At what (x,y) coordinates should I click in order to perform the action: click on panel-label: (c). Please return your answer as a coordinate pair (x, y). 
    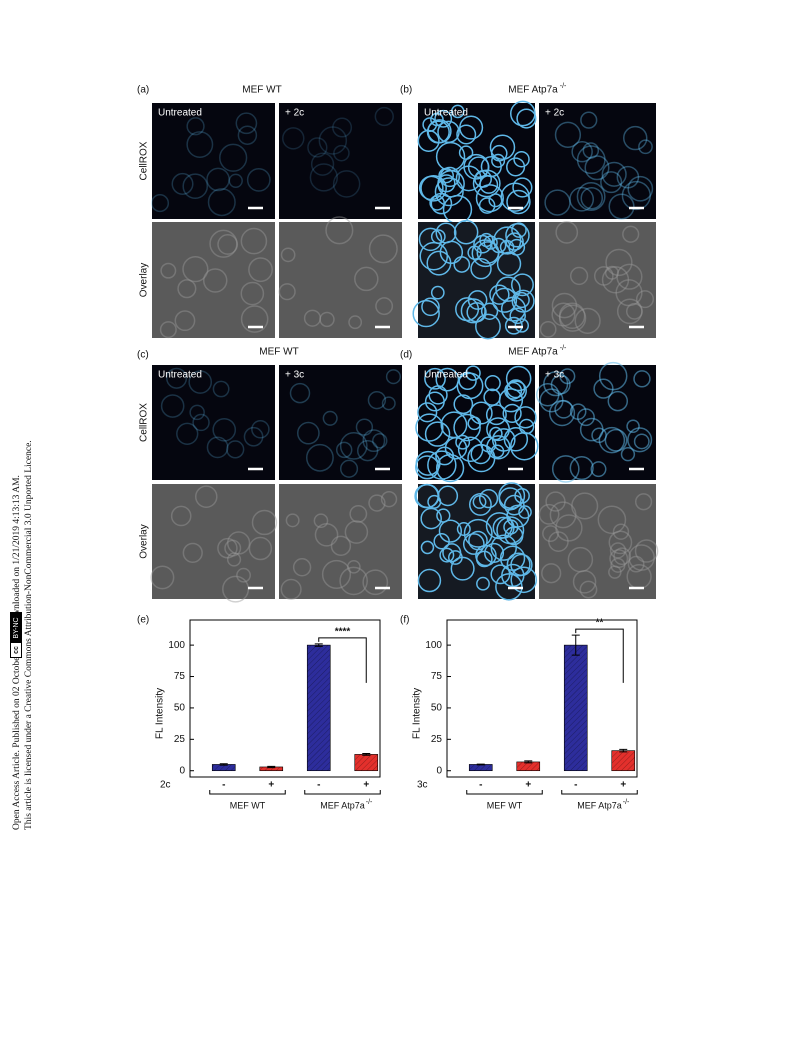
    Looking at the image, I should click on (143, 355).